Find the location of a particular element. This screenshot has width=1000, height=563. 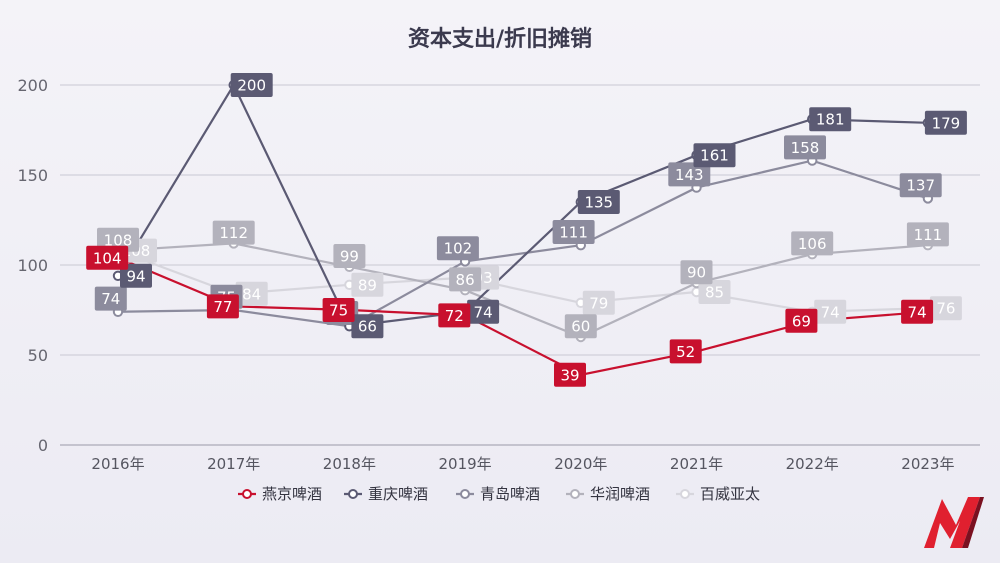

legend-item: 燕京啤酒 is located at coordinates (280, 494).